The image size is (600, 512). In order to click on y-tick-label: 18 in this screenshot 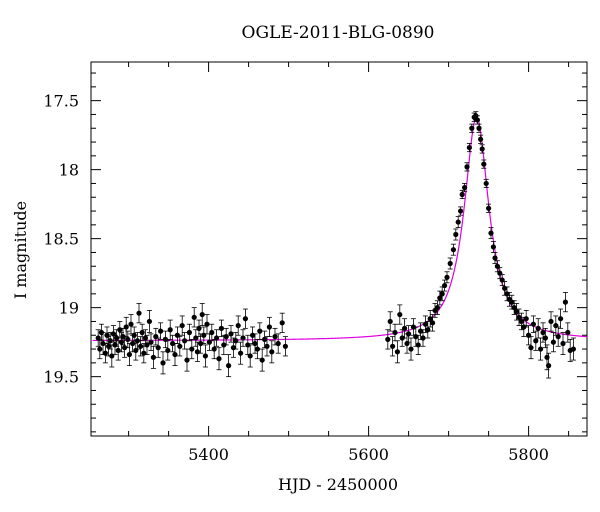, I will do `click(69, 170)`.